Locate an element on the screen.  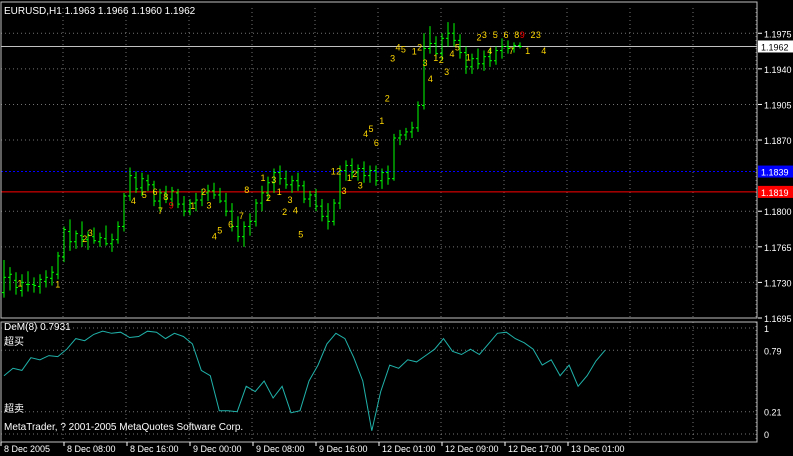
current-price-box is located at coordinates (775, 46).